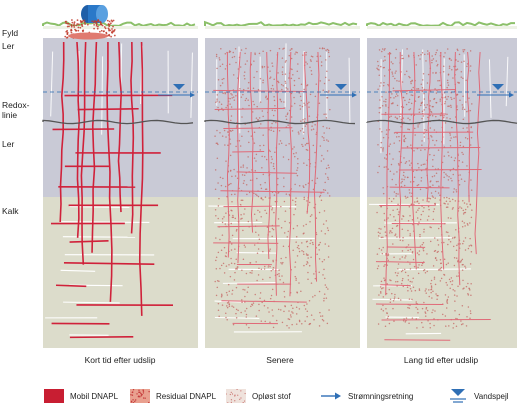 The width and height of the screenshot is (520, 411). Describe the element at coordinates (88, 36) in the screenshot. I see `spill-puddle` at that location.